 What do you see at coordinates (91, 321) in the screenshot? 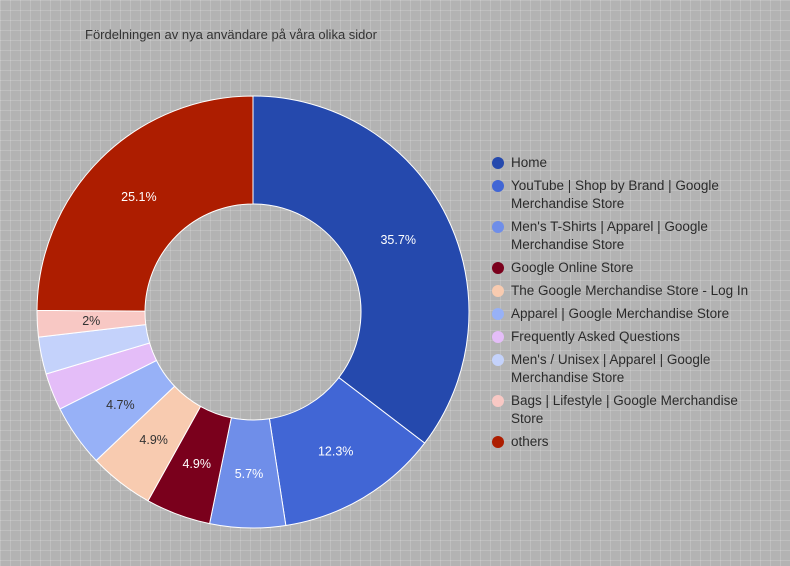
I see `slice-label-bags-lifestyle-google-merchandise-store: 2%` at bounding box center [91, 321].